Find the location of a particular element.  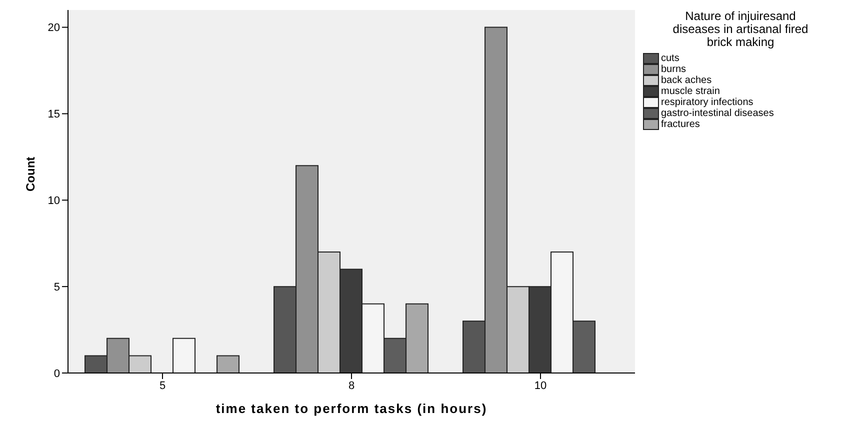

y-tick-label: 15 is located at coordinates (54, 114).